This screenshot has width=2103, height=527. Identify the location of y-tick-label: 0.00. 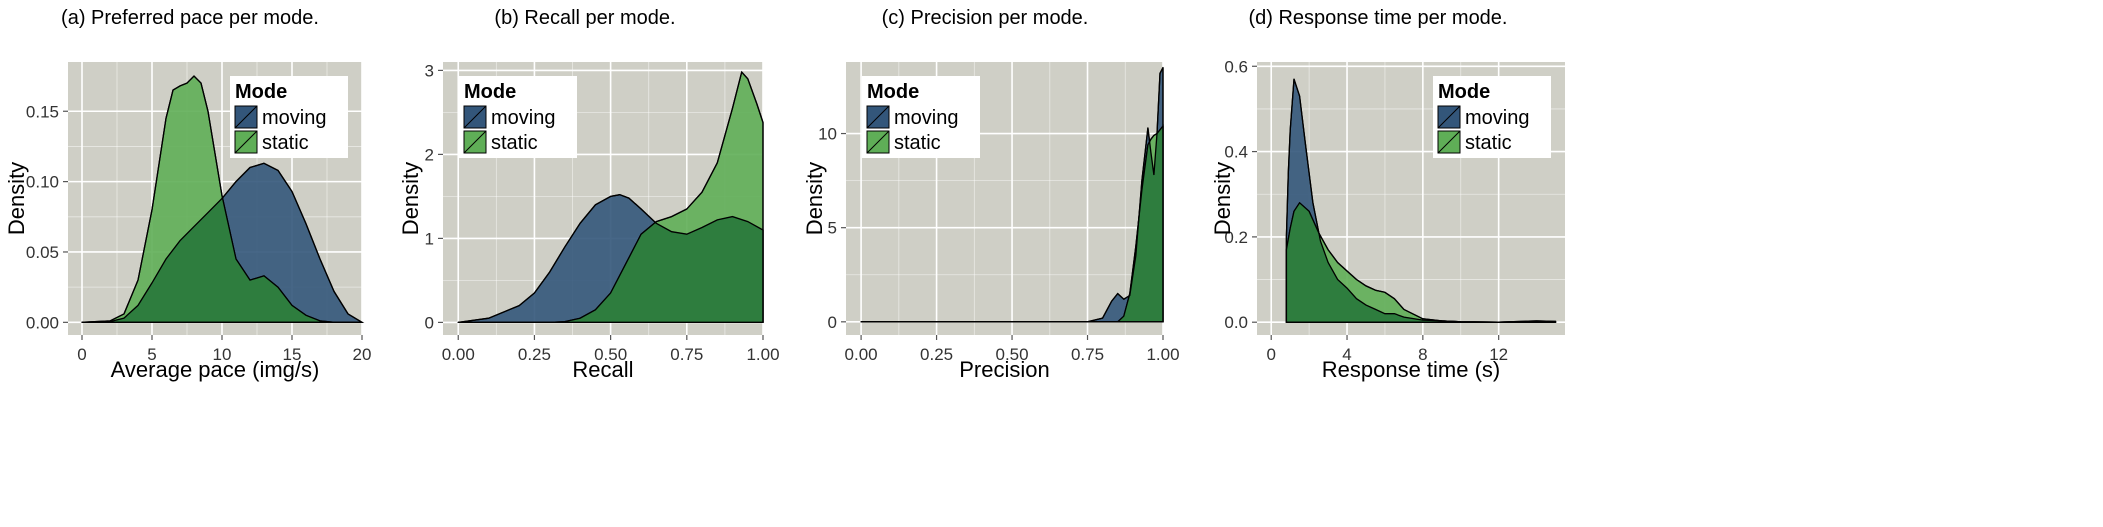
(42, 322).